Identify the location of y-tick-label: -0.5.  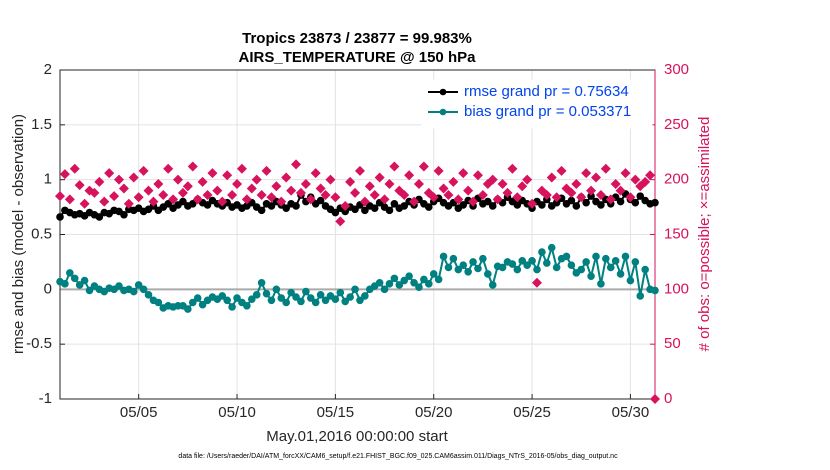
(39, 343).